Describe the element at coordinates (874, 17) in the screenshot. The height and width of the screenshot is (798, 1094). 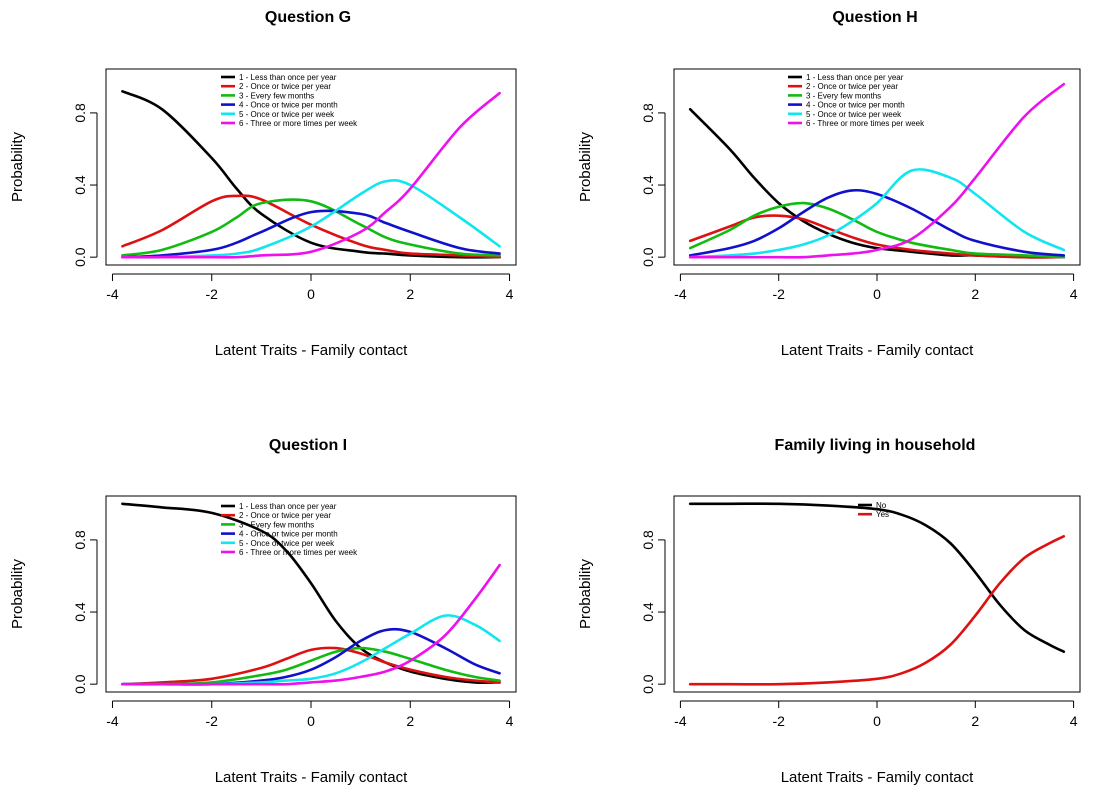
I see `chart-title: Question H` at that location.